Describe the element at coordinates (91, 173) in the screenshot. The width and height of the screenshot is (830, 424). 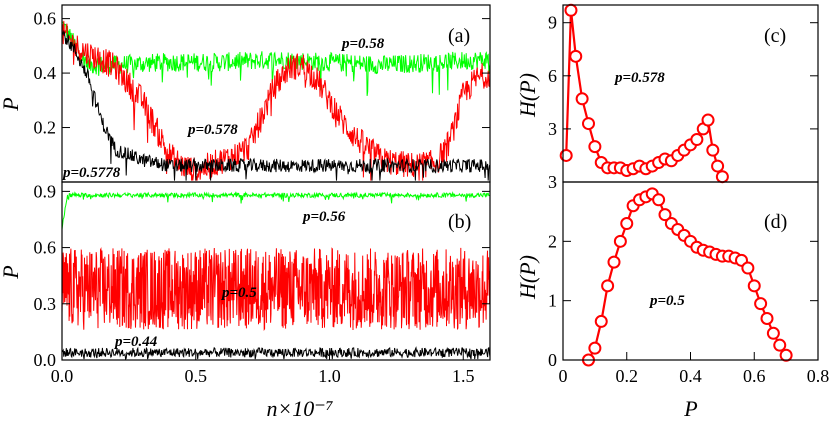
I see `annotation-p05778: p=0.5778` at that location.